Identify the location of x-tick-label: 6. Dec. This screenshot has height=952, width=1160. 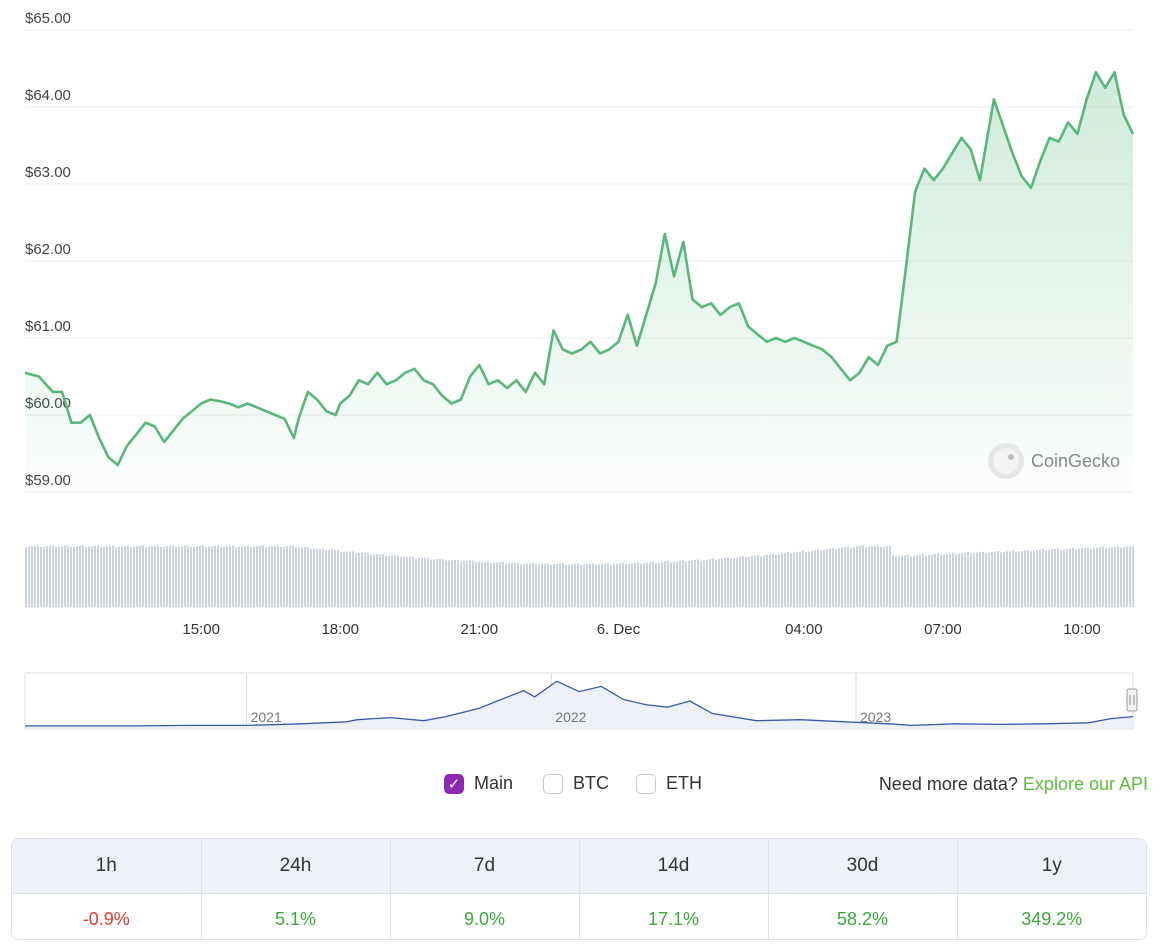
(619, 629).